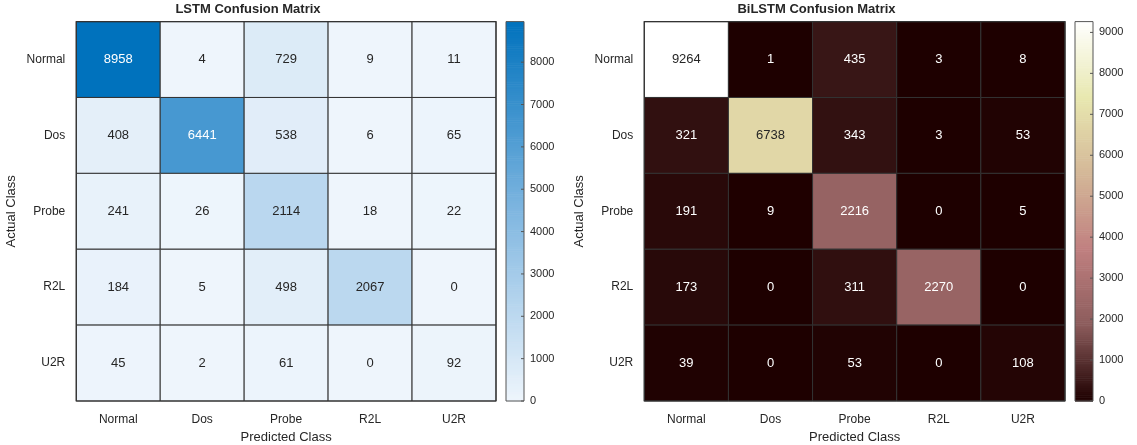  Describe the element at coordinates (286, 210) in the screenshot. I see `data-label: 2114` at that location.